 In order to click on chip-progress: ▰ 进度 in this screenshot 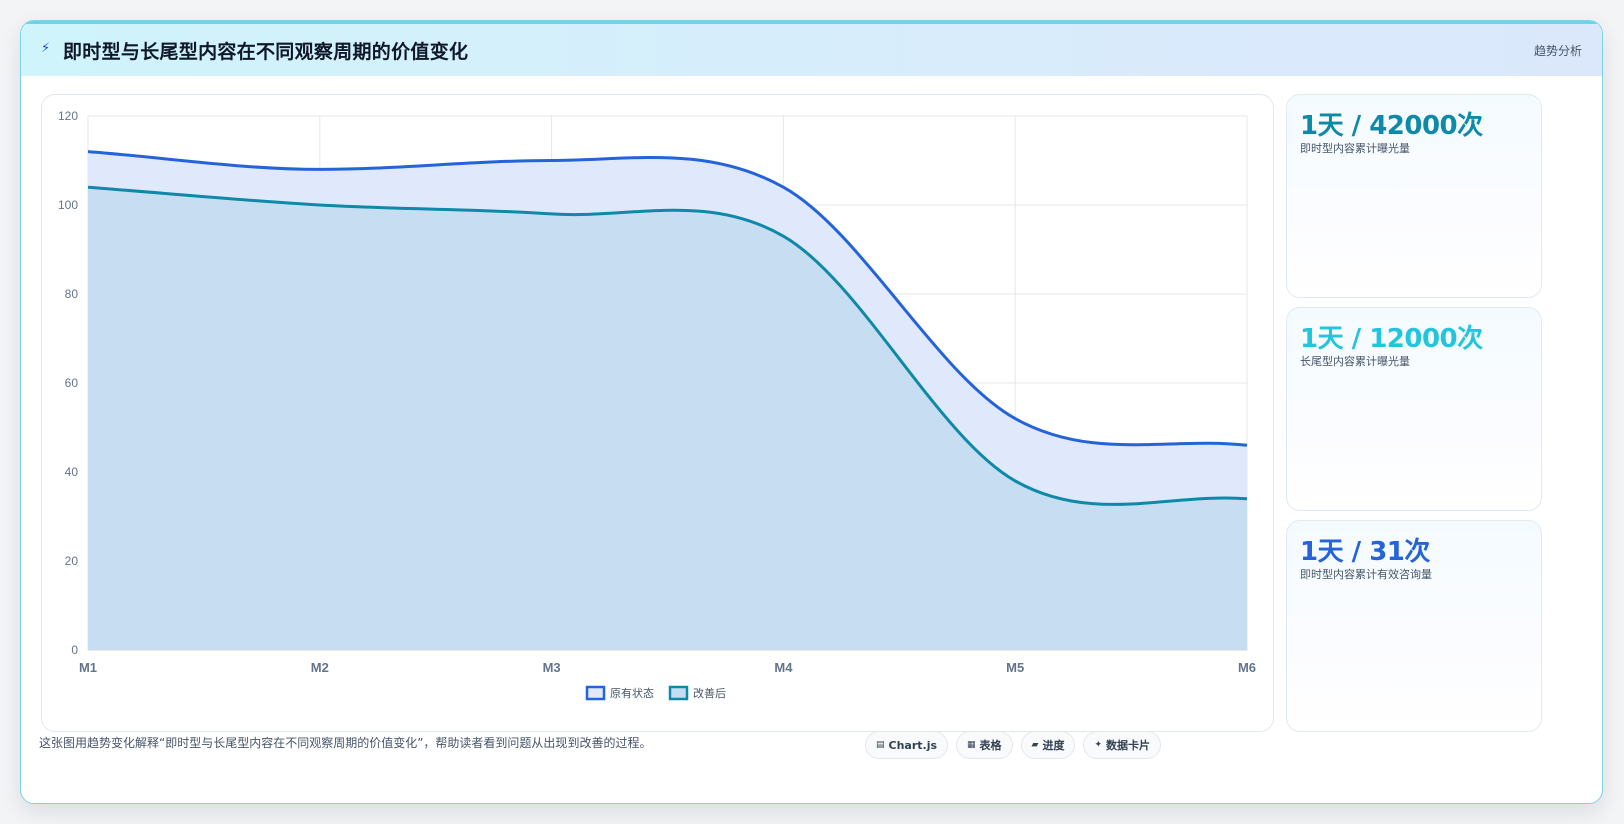, I will do `click(1048, 745)`.